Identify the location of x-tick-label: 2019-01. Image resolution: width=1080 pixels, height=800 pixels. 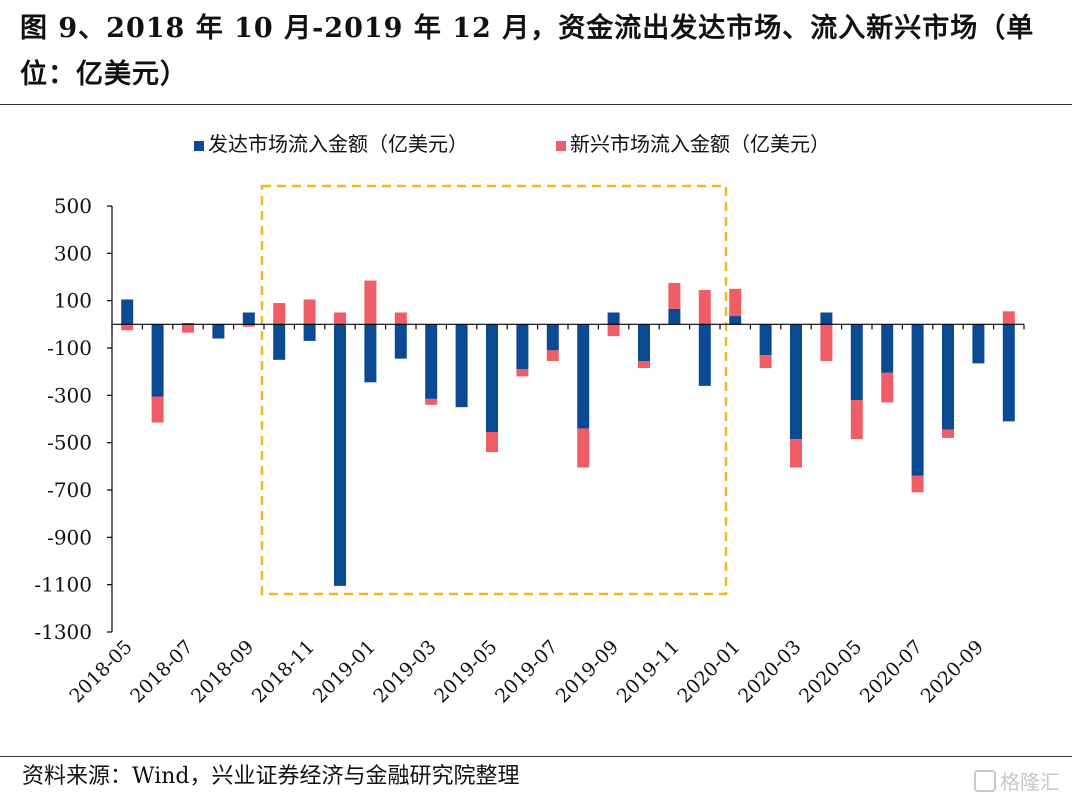
(344, 671).